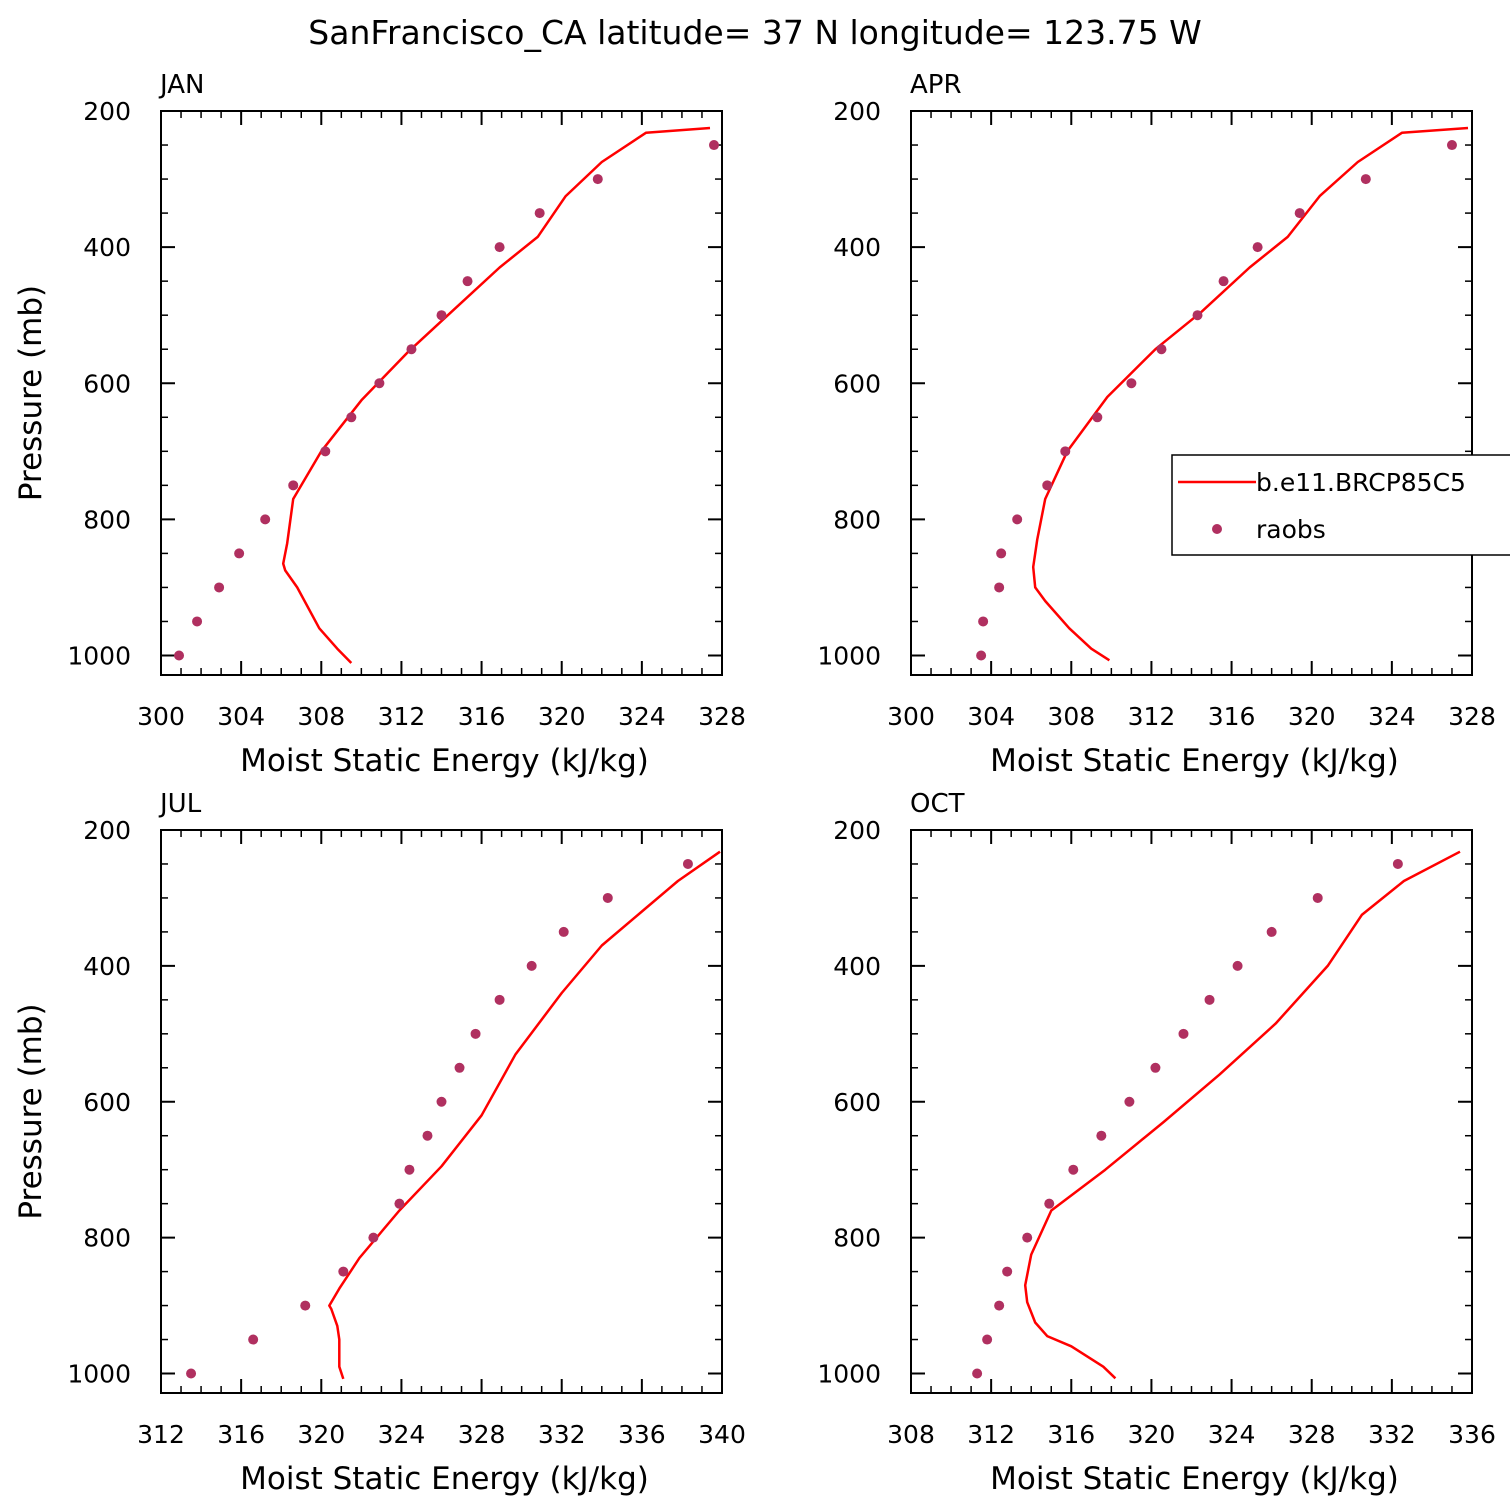 The width and height of the screenshot is (1510, 1510). Describe the element at coordinates (1291, 529) in the screenshot. I see `legend-label-obs: raobs` at that location.